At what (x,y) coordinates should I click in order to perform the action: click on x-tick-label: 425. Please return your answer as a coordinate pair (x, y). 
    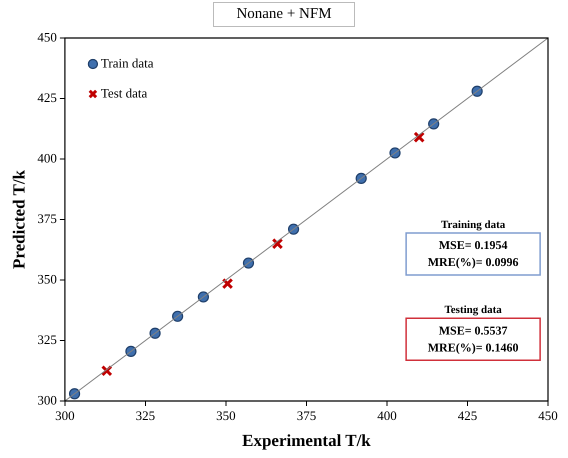
    Looking at the image, I should click on (468, 416).